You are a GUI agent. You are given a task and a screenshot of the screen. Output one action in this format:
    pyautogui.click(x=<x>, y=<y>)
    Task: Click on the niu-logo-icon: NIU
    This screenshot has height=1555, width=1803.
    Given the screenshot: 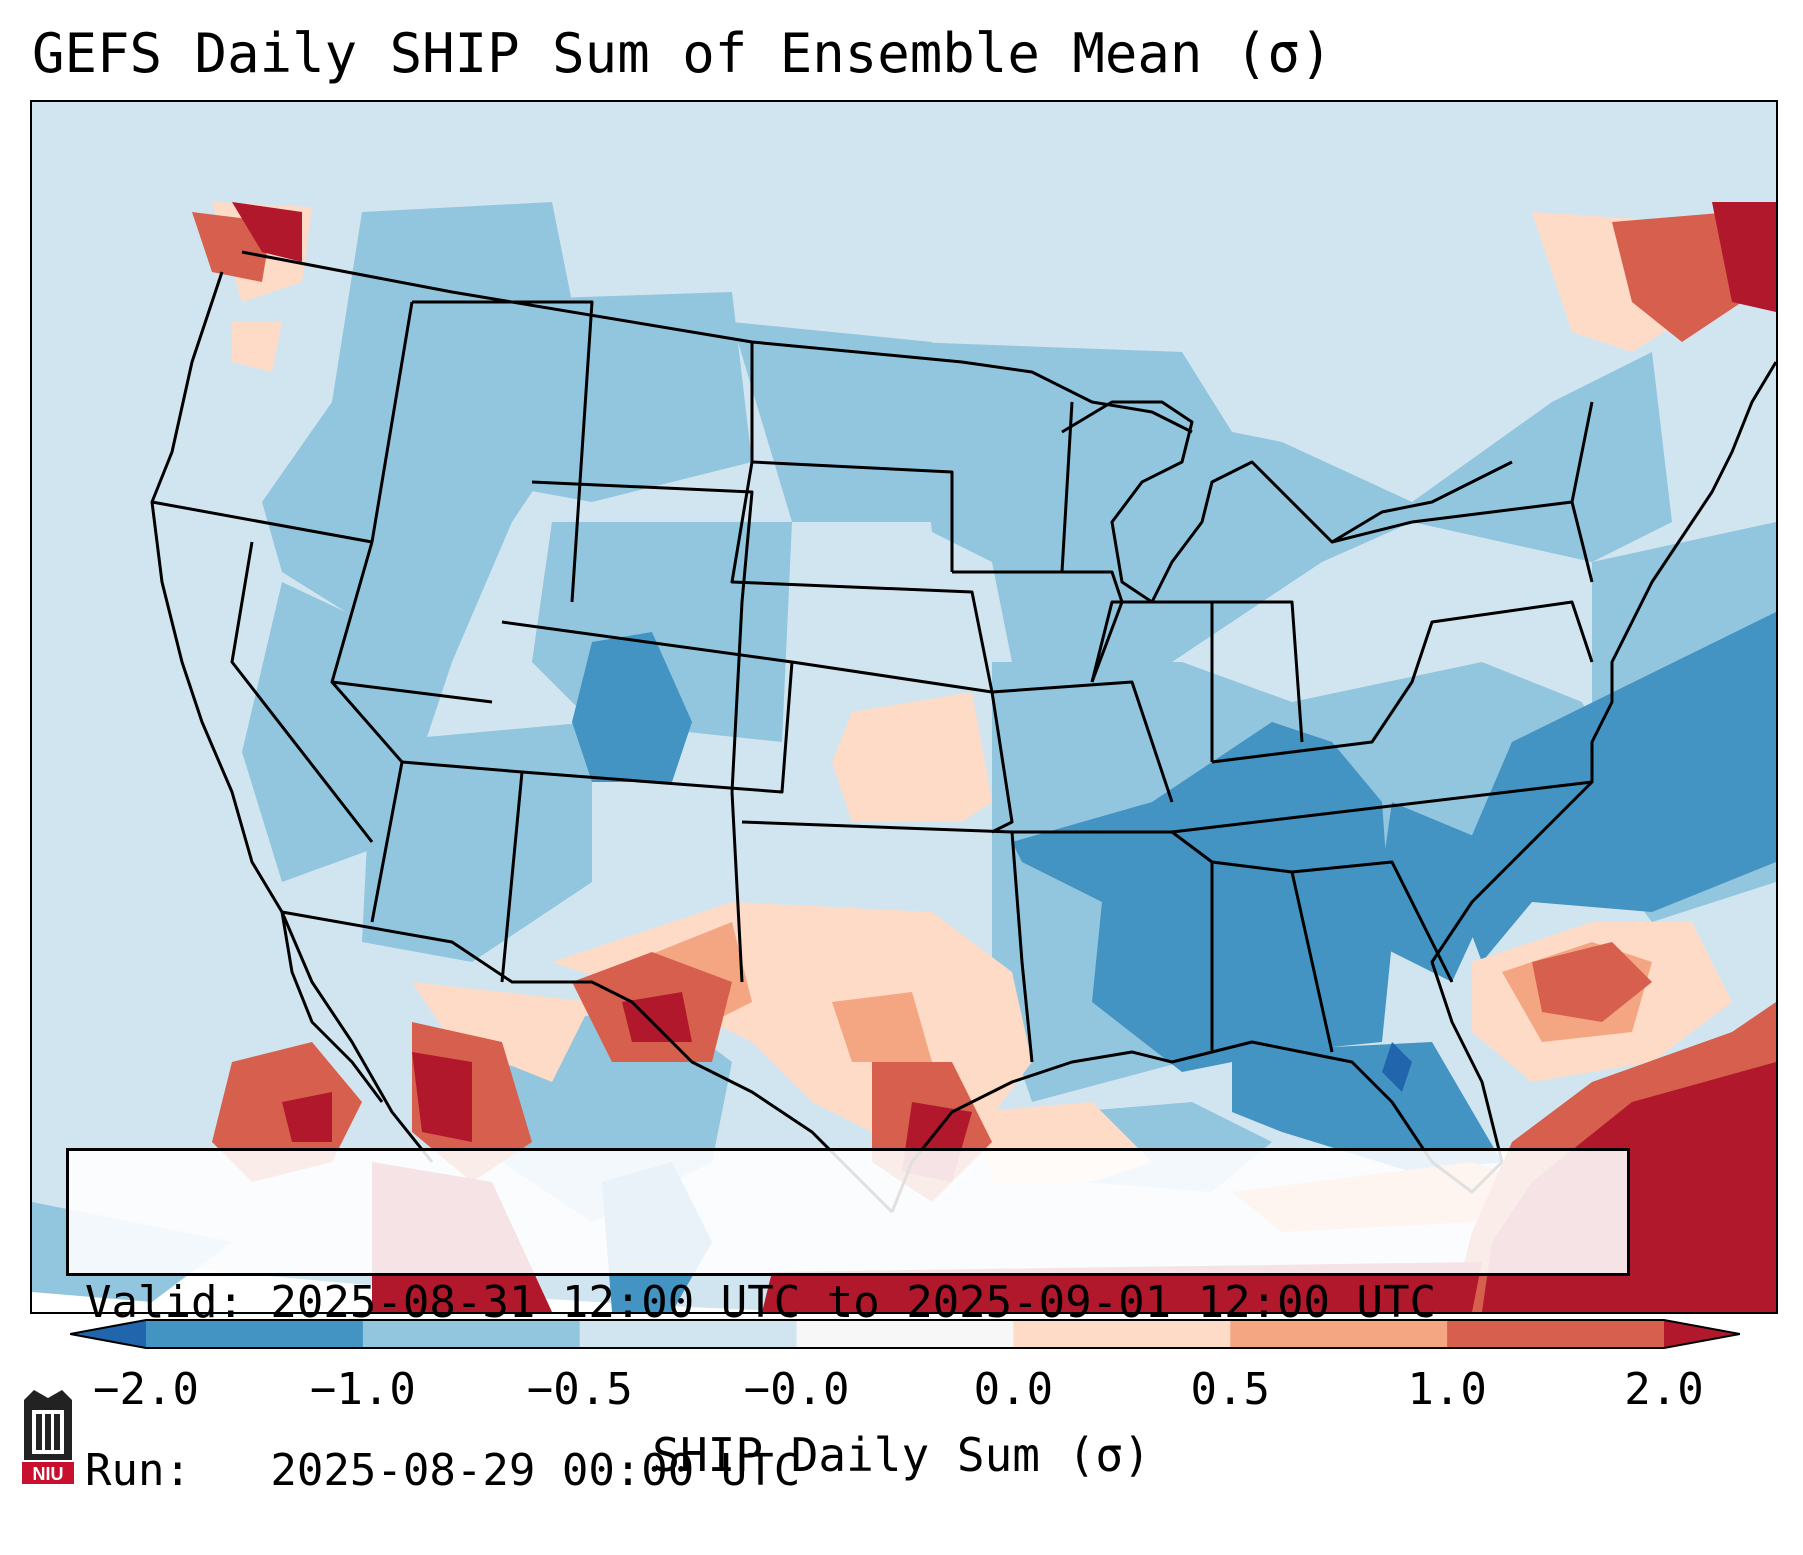 What is the action you would take?
    pyautogui.click(x=48, y=1437)
    